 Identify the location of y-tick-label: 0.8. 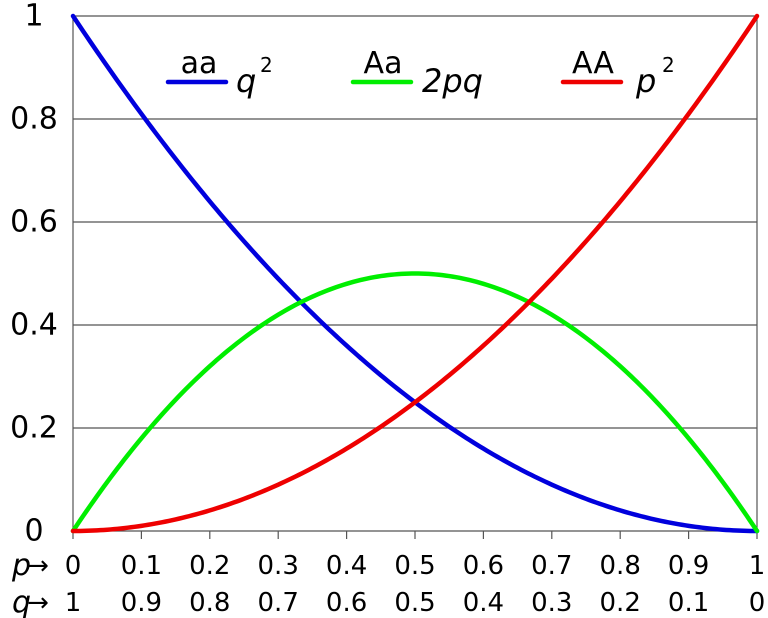
(34, 119).